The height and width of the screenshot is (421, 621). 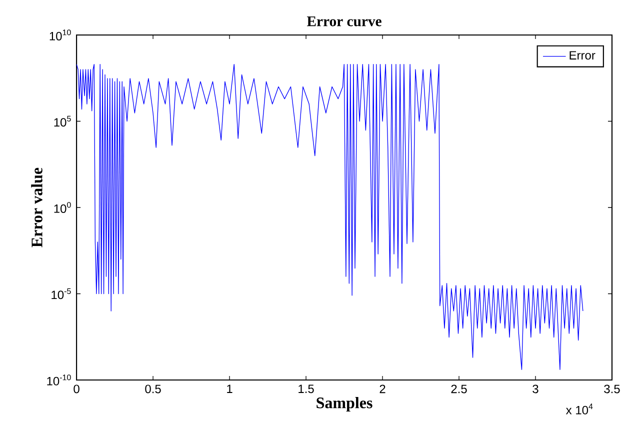 What do you see at coordinates (62, 121) in the screenshot?
I see `y-tick-label: 10$^{5}$` at bounding box center [62, 121].